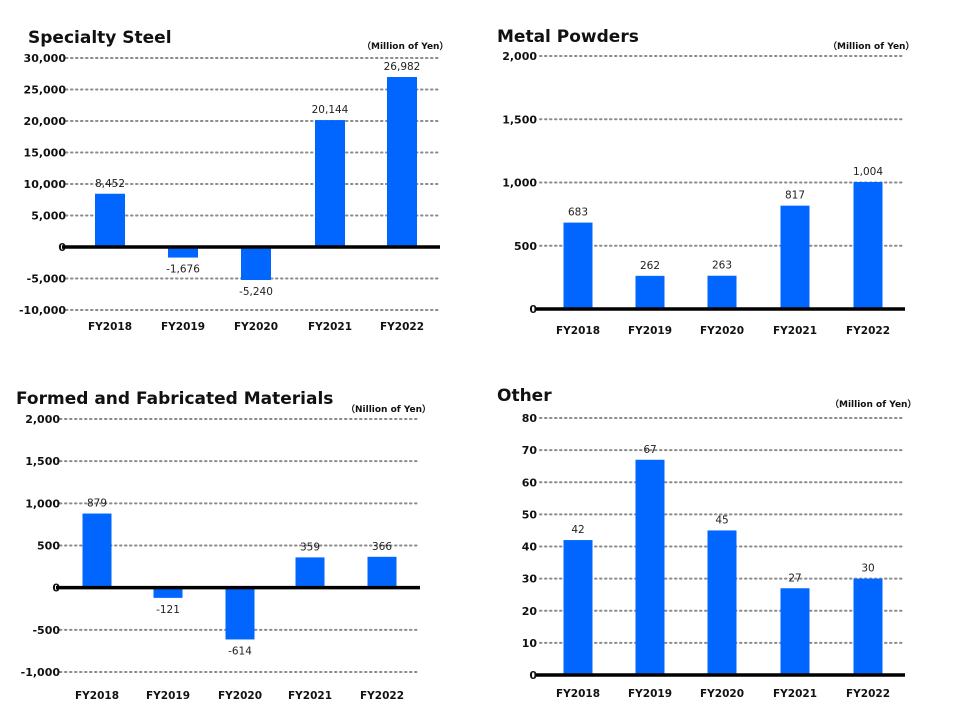 This screenshot has height=720, width=960. Describe the element at coordinates (45, 184) in the screenshot. I see `y-tick-label: 10,000` at that location.